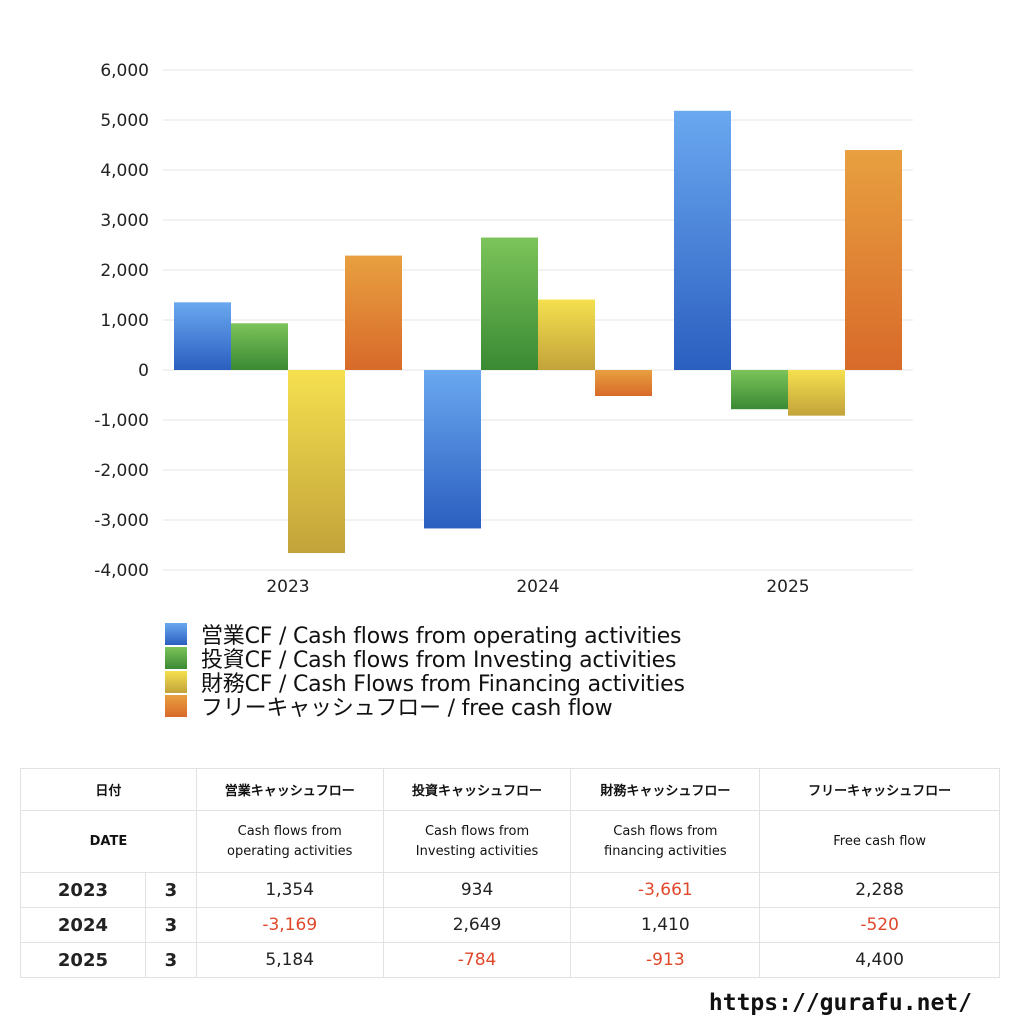 This screenshot has height=1024, width=1024. What do you see at coordinates (665, 960) in the screenshot?
I see `cell-financing: -913` at bounding box center [665, 960].